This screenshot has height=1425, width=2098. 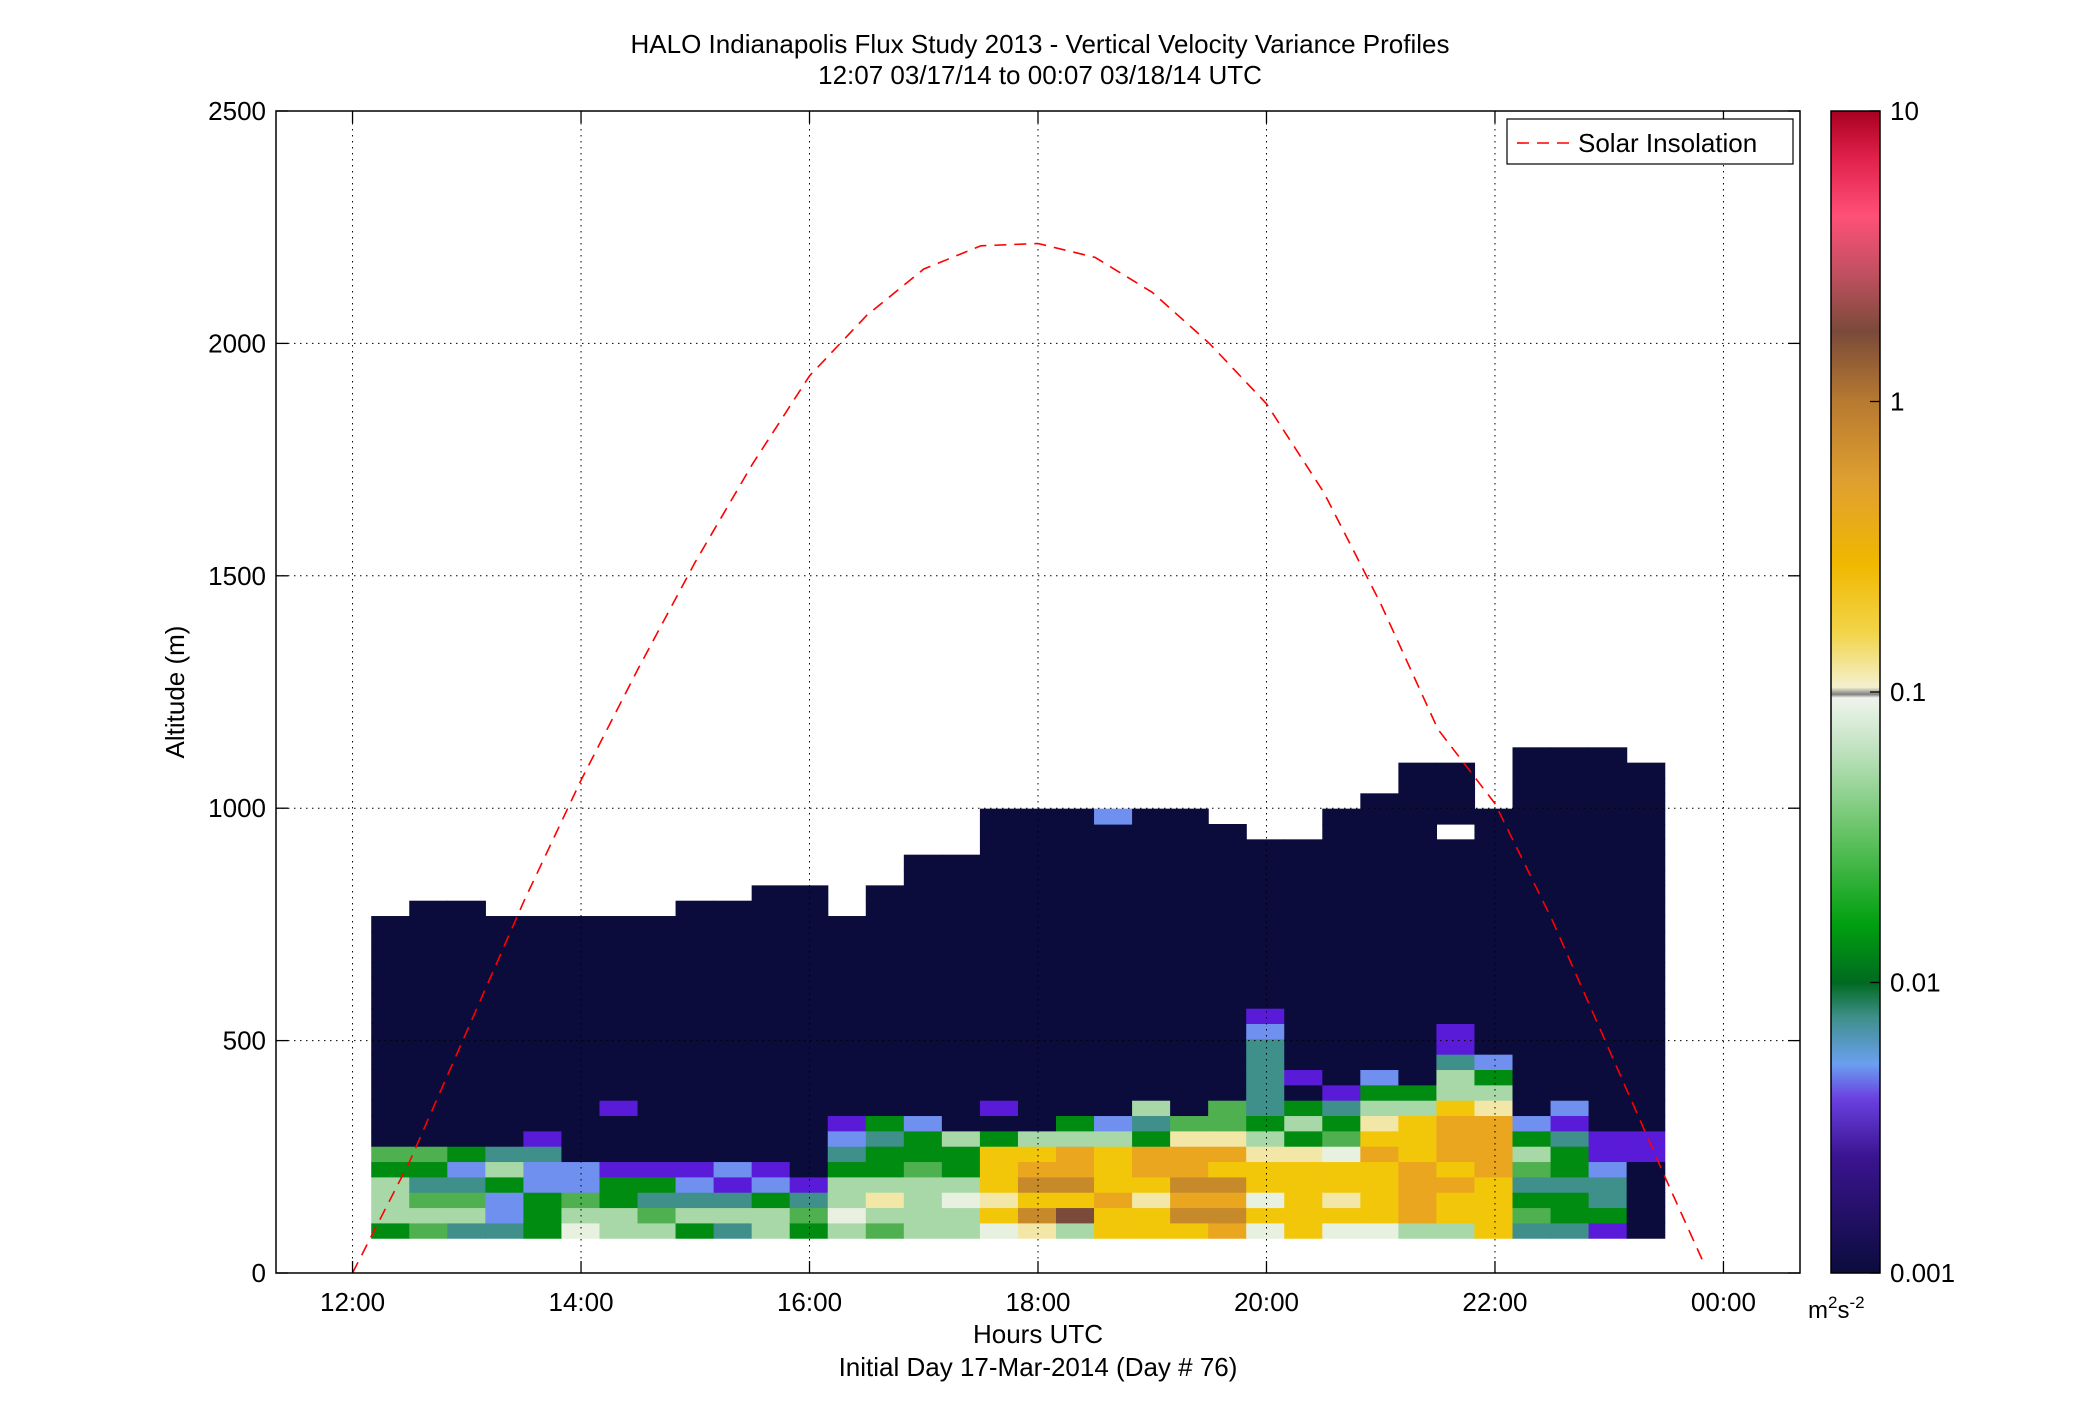 What do you see at coordinates (175, 692) in the screenshot?
I see `y-axis-label: Altitude (m)` at bounding box center [175, 692].